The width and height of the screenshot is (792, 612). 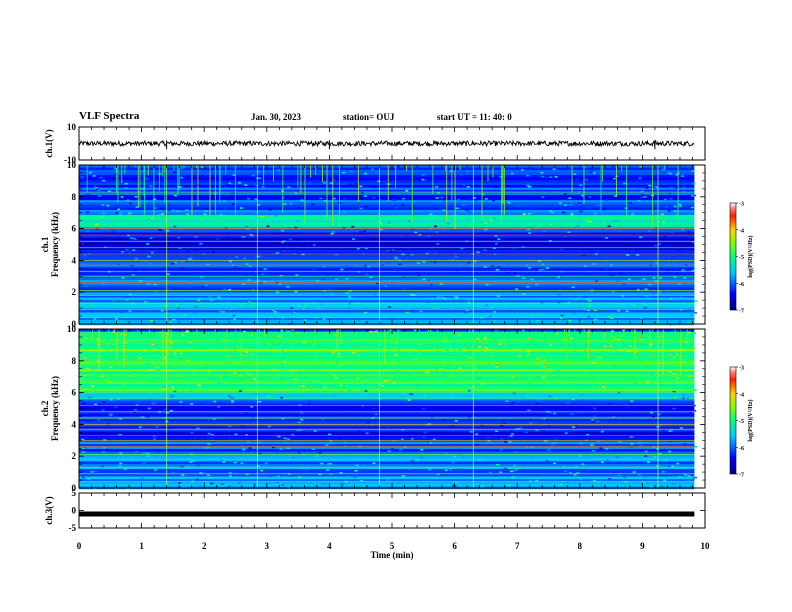 I want to click on y-tick-label: 5, so click(x=74, y=493).